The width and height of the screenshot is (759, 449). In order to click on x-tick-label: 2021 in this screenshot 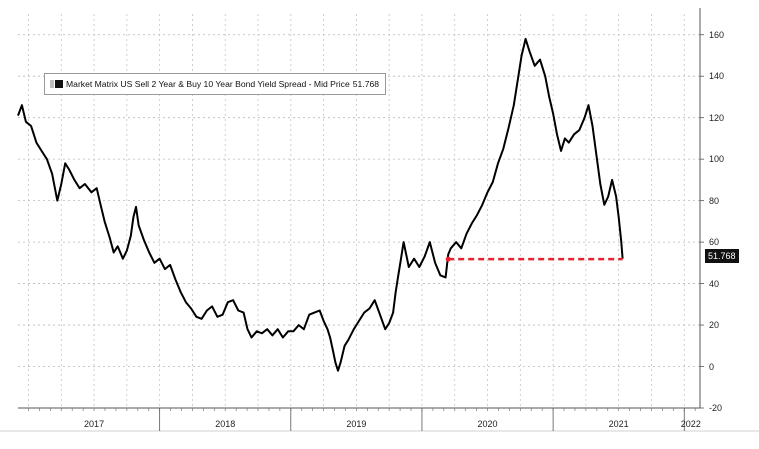, I will do `click(618, 424)`.